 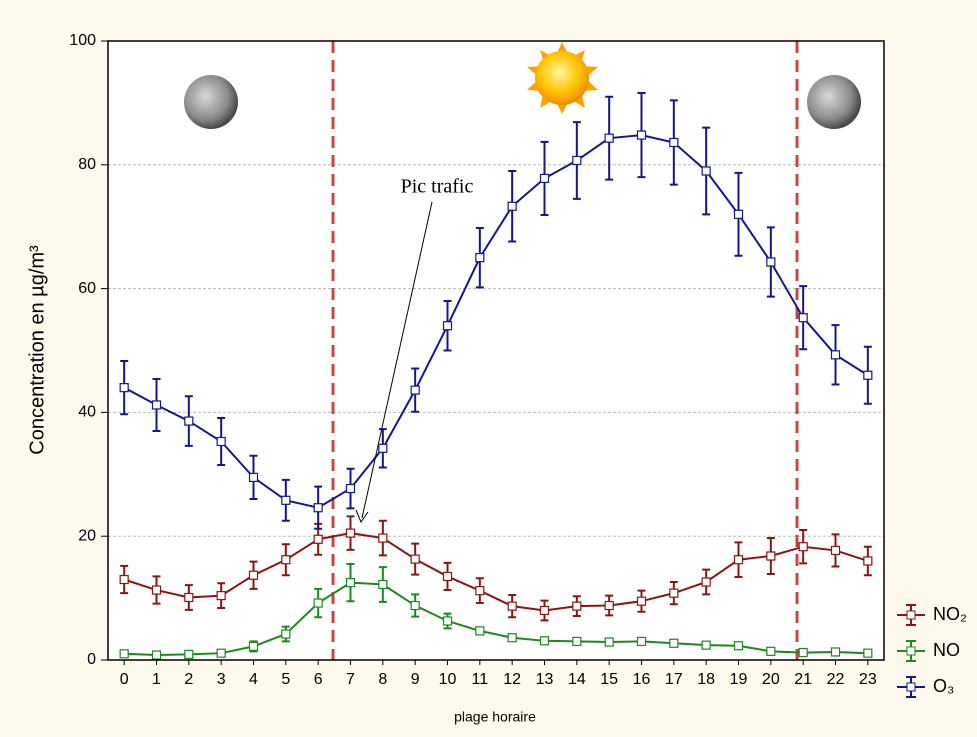 I want to click on y-tick-label: 60, so click(x=87, y=288).